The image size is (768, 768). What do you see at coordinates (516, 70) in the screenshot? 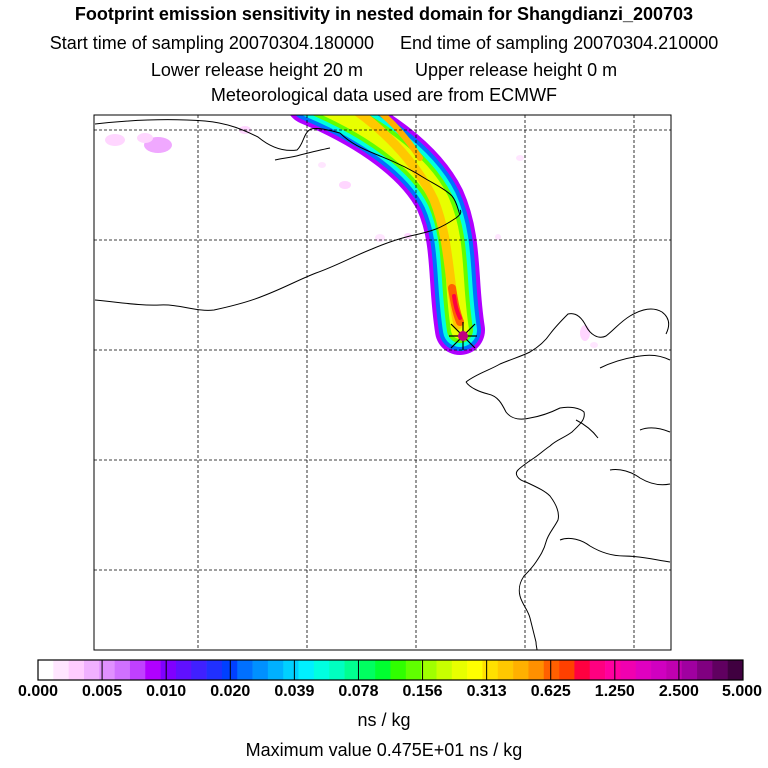
I see `upper-release-label: Upper release height 0 m` at bounding box center [516, 70].